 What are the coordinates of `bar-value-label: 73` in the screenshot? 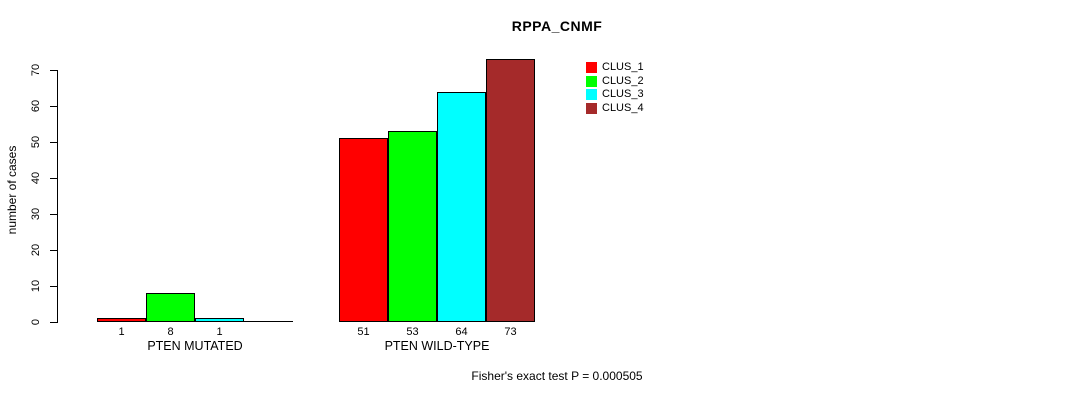 It's located at (510, 332).